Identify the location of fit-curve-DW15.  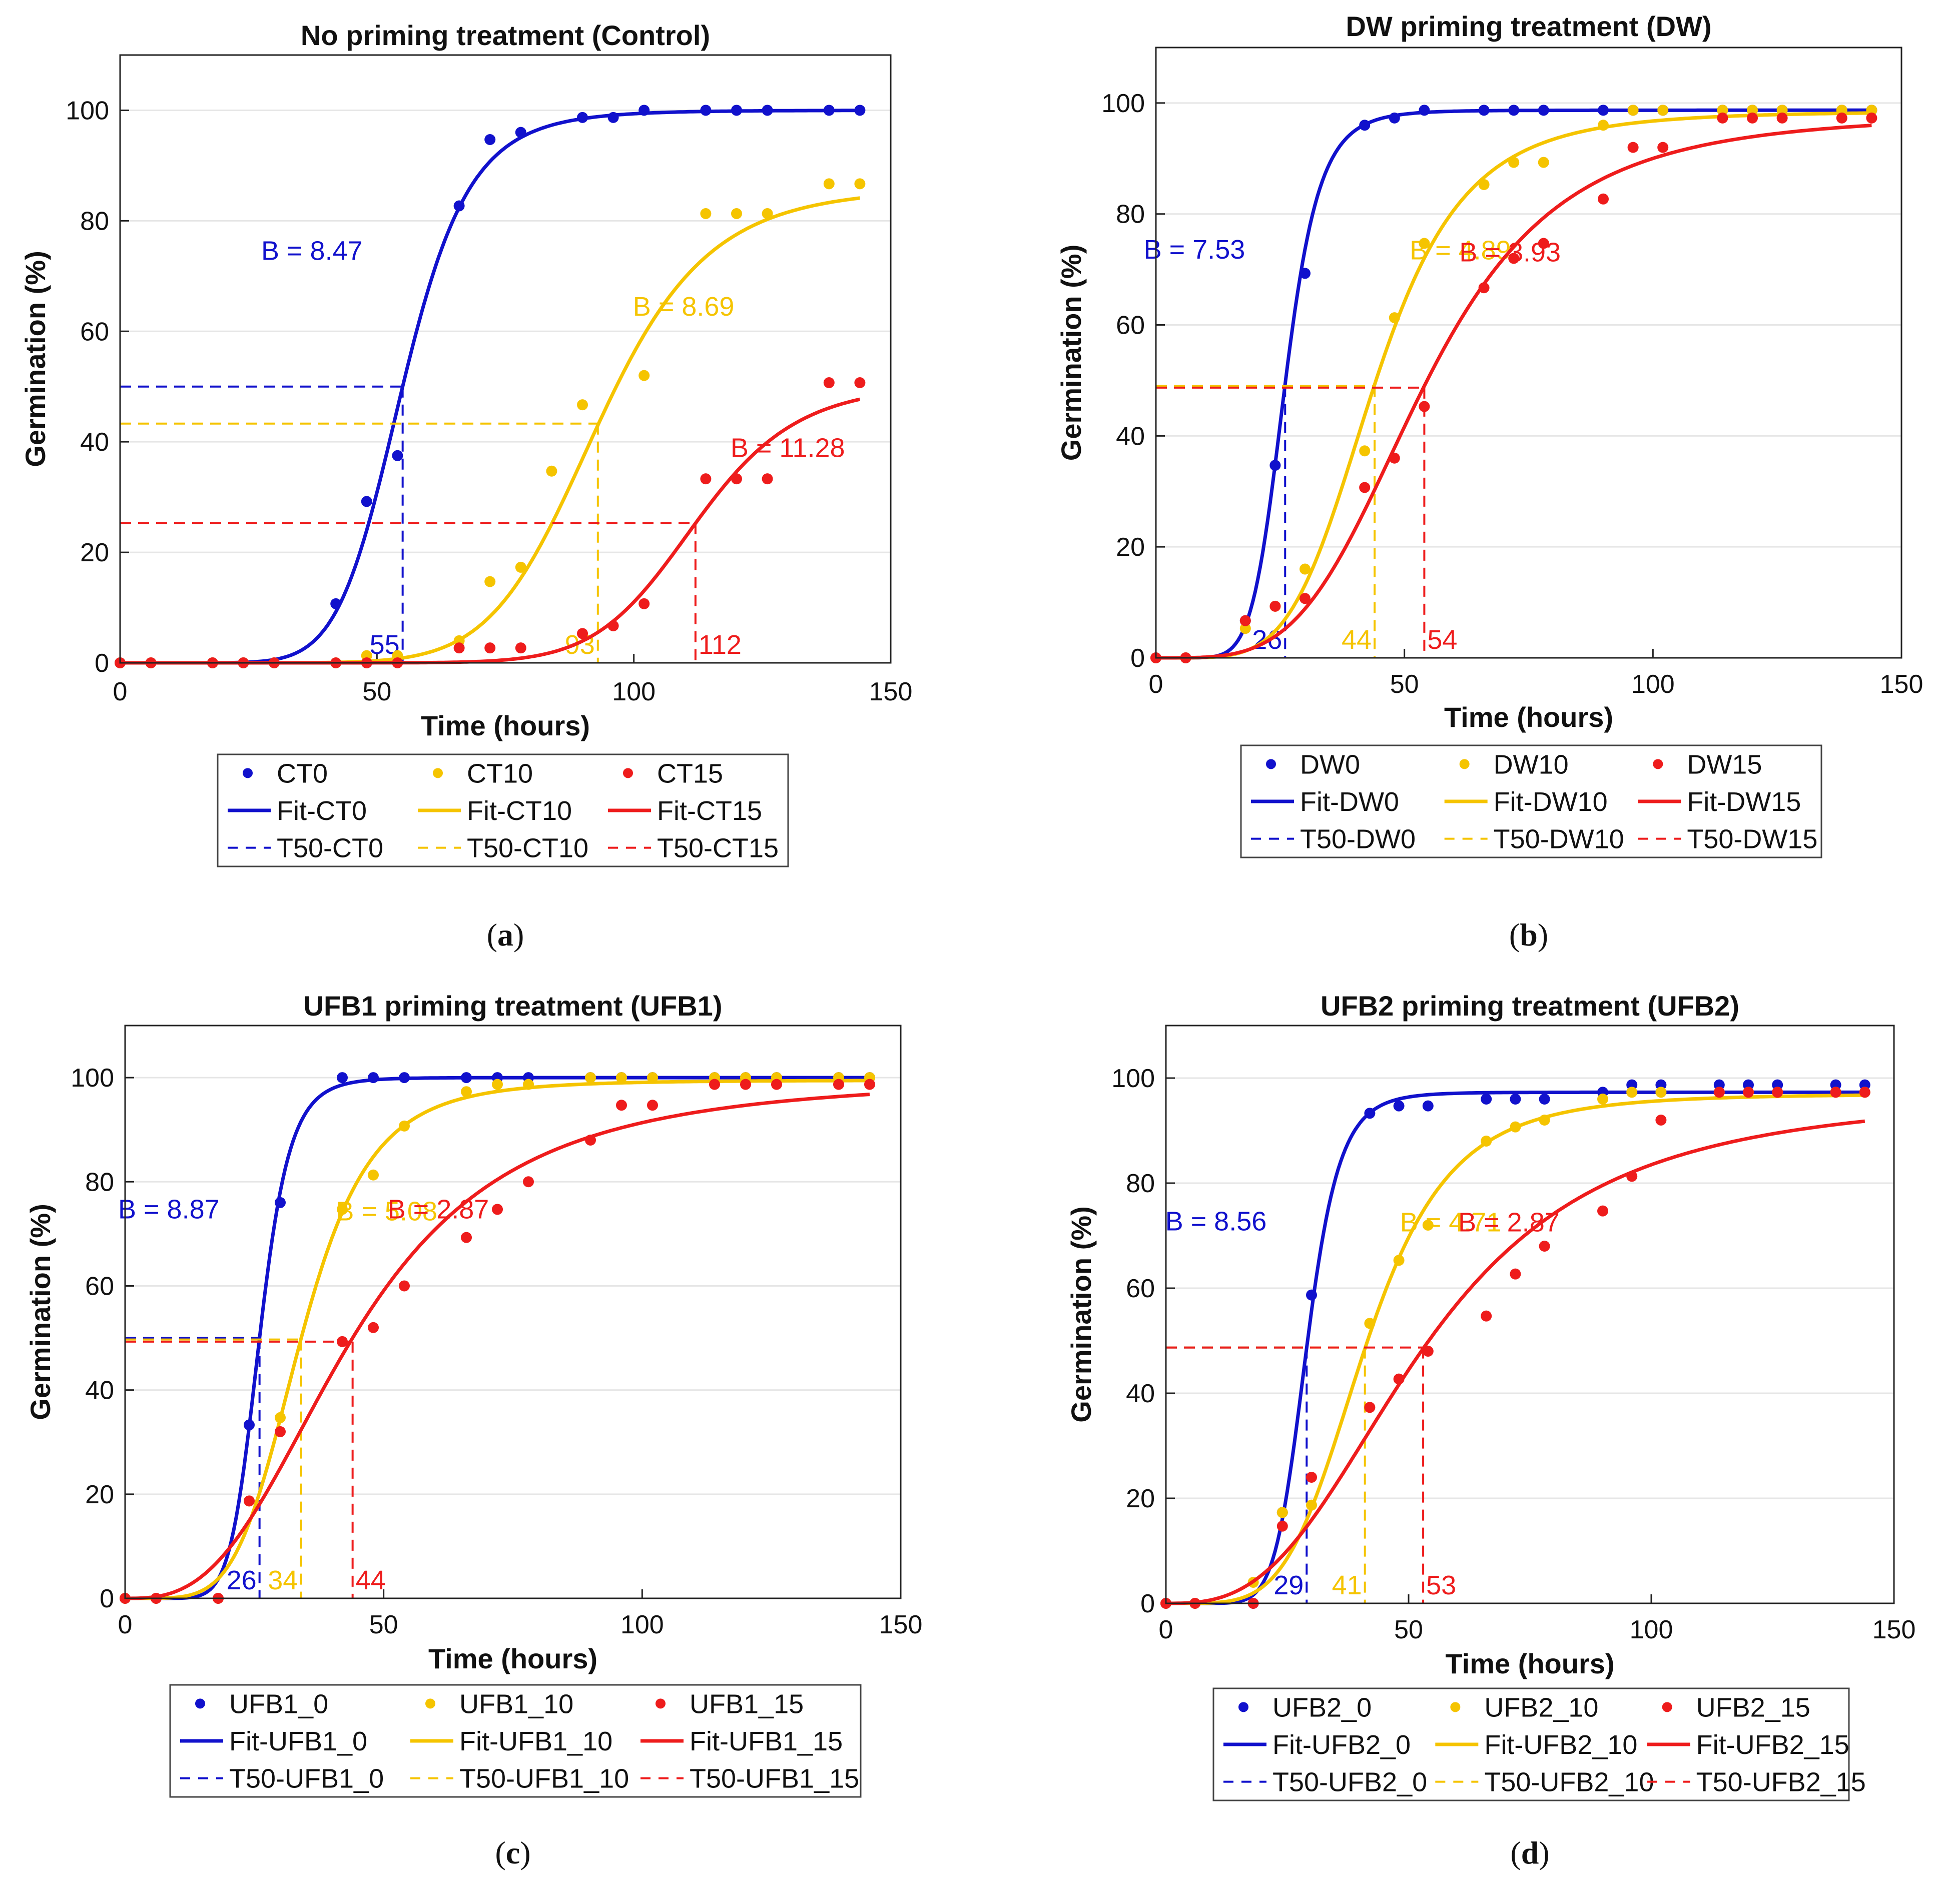
(1514, 392).